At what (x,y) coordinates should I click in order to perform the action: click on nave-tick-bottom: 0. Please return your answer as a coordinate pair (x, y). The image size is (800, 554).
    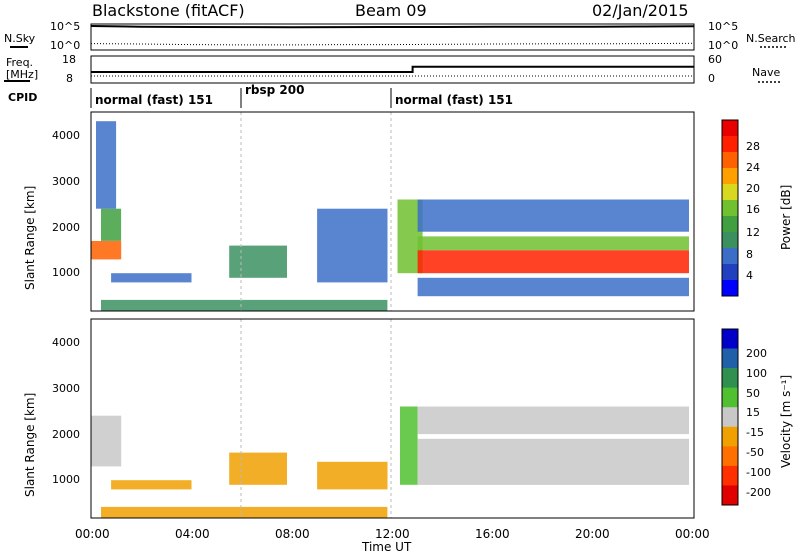
    Looking at the image, I should click on (711, 78).